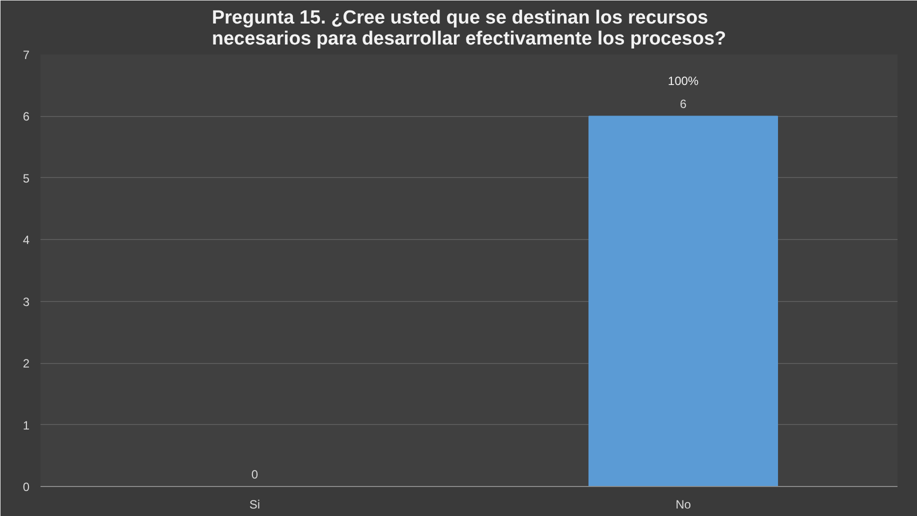 This screenshot has height=516, width=917. What do you see at coordinates (26, 117) in the screenshot?
I see `y-tick-label: 6` at bounding box center [26, 117].